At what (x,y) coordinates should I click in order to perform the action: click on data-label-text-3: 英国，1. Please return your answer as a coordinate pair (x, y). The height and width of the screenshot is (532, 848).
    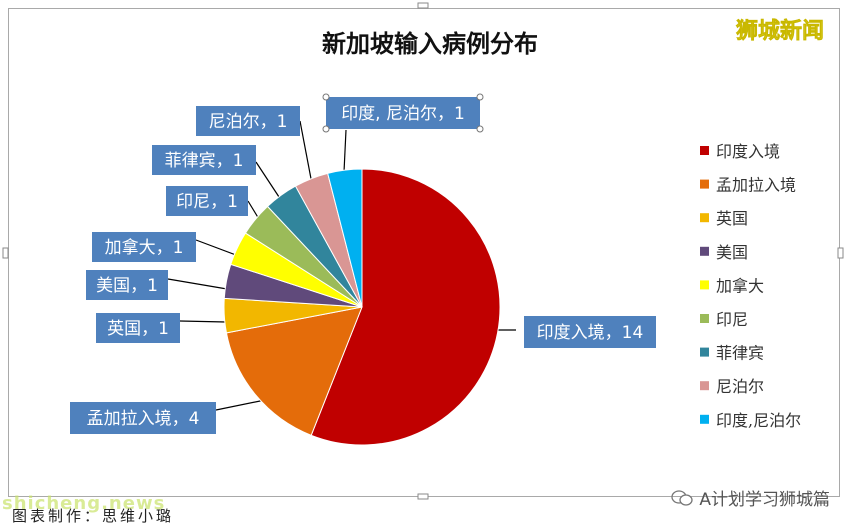
    Looking at the image, I should click on (138, 329).